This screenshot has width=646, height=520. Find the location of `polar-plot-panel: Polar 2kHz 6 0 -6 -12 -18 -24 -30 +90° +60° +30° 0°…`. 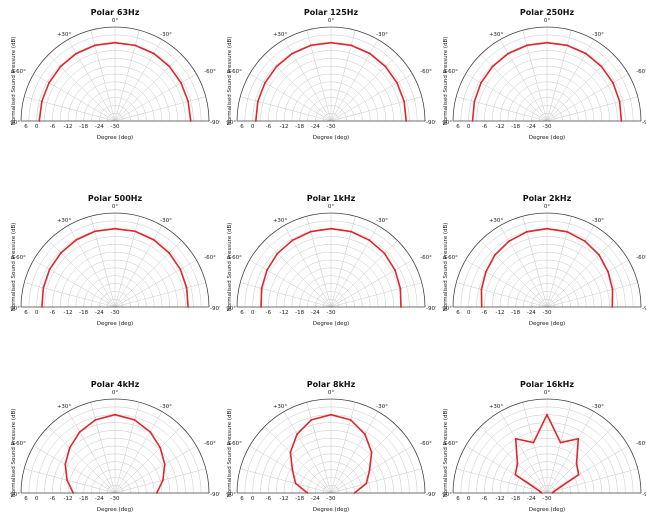

polar-plot-panel: Polar 2kHz 6 0 -6 -12 -18 -24 -30 +90° +60° +30° 0°… is located at coordinates (544, 264).